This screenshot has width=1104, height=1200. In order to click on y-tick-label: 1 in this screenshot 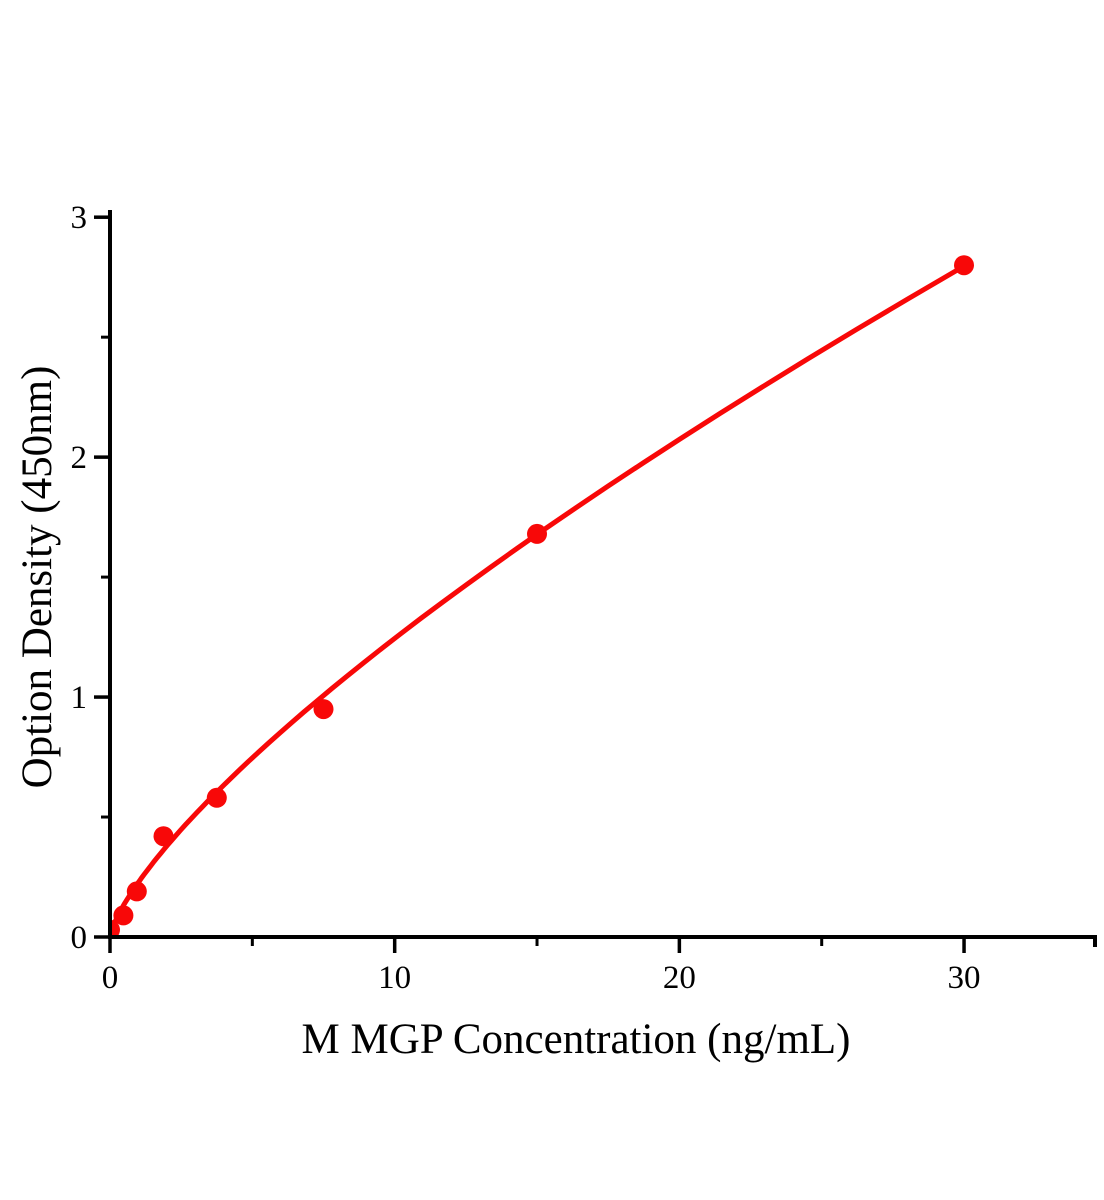, I will do `click(79, 698)`.